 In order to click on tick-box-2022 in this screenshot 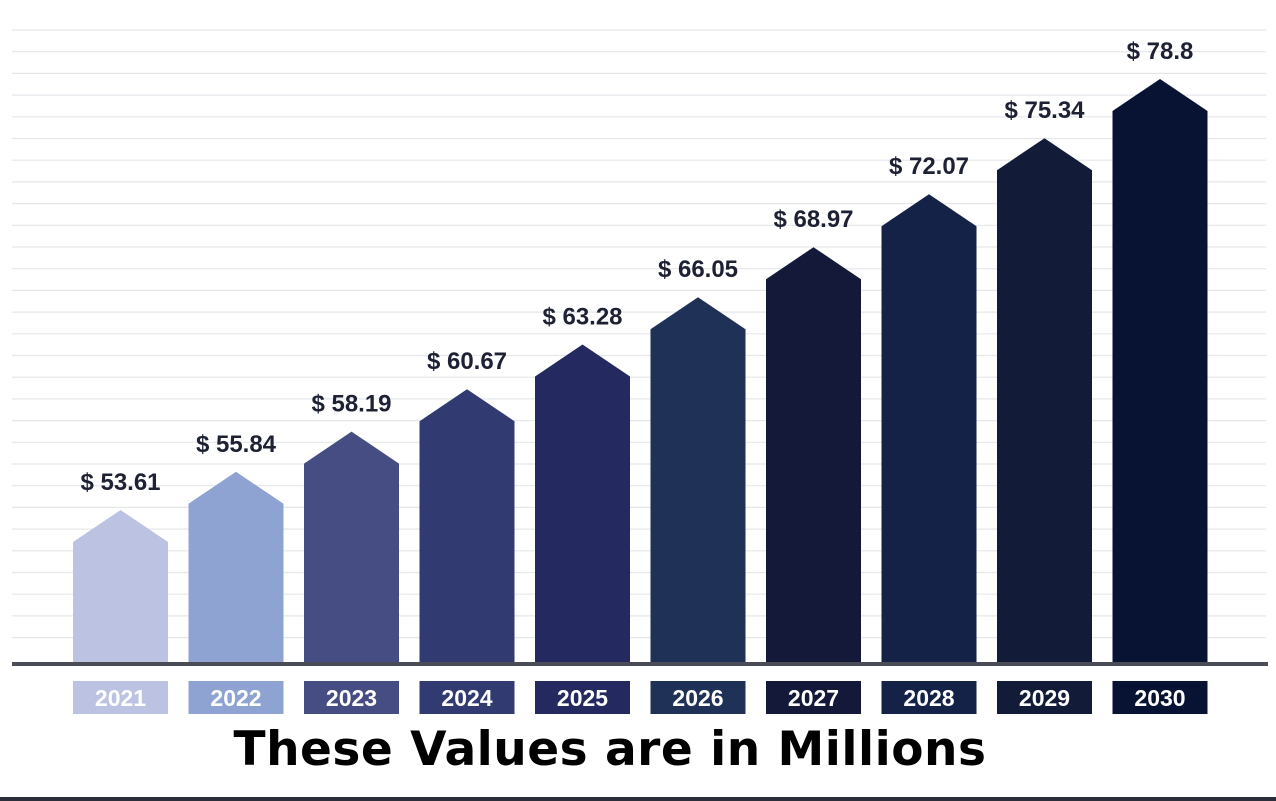, I will do `click(236, 697)`.